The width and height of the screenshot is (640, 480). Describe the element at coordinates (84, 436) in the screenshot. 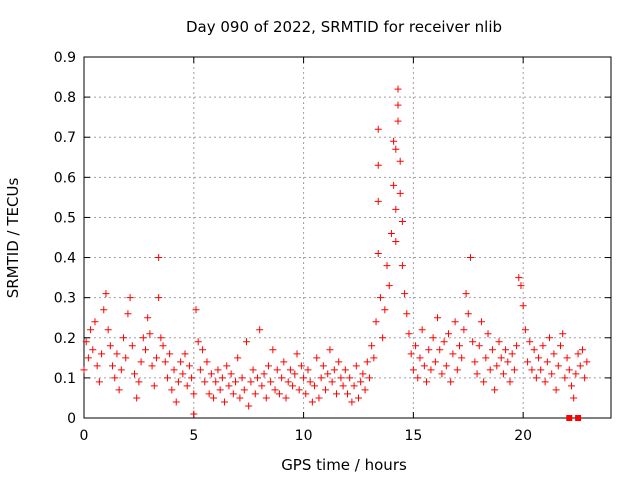

I see `x-tick-label: 0` at that location.